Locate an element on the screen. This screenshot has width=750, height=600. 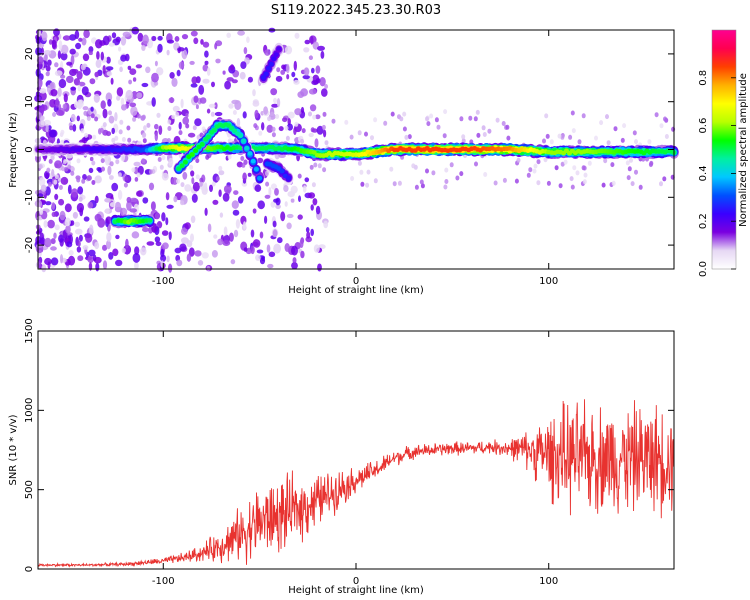
spectrogram-xtick-label: 100 is located at coordinates (548, 281).